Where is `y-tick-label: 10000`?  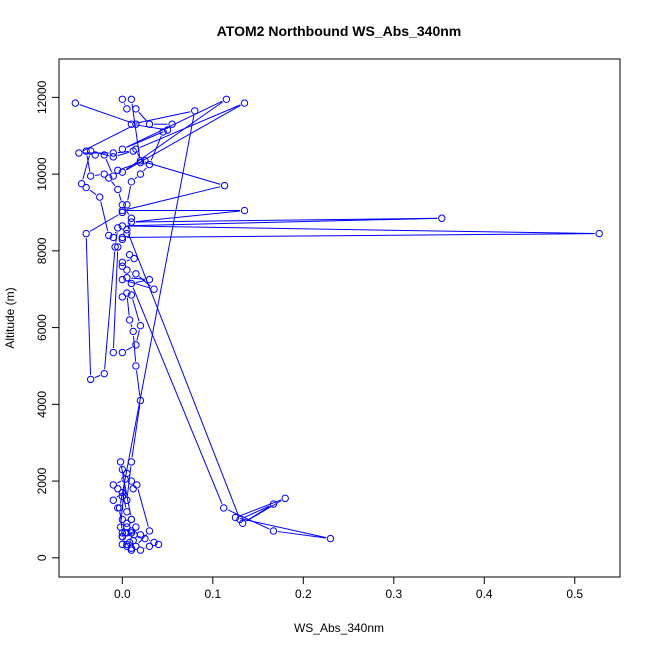 y-tick-label: 10000 is located at coordinates (42, 174).